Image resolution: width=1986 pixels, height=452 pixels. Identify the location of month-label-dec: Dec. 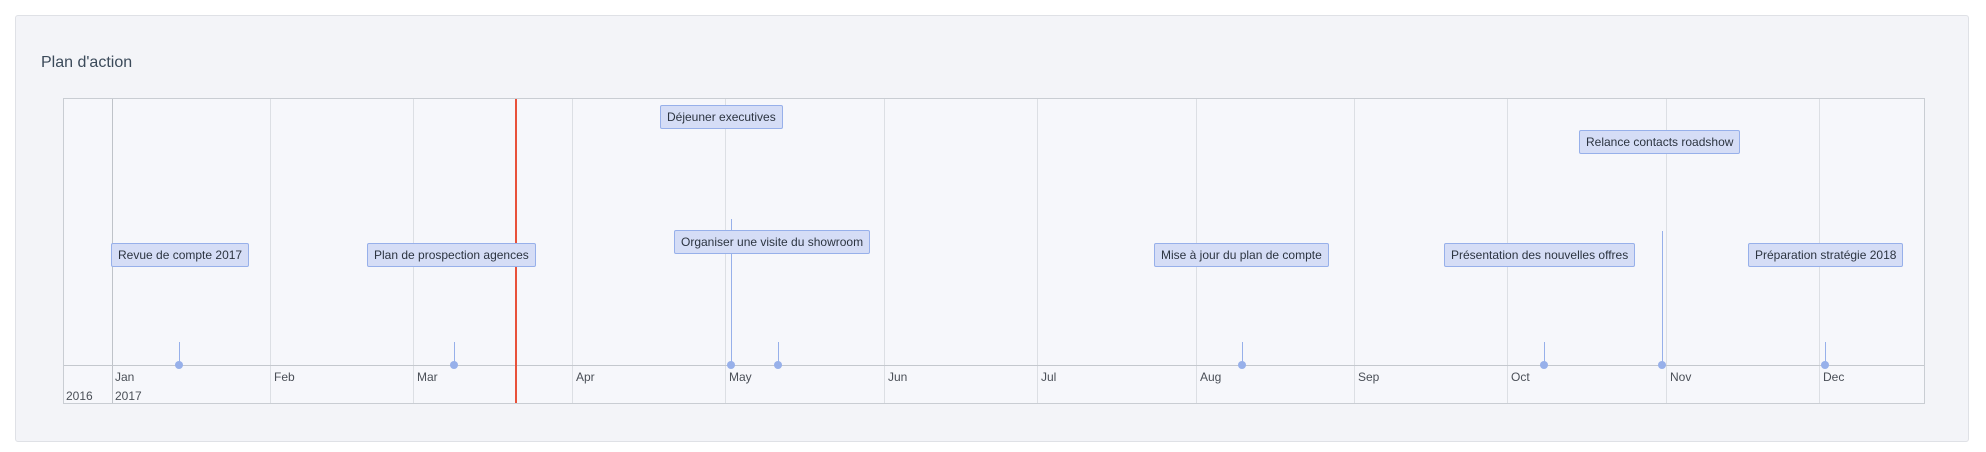
(1834, 377).